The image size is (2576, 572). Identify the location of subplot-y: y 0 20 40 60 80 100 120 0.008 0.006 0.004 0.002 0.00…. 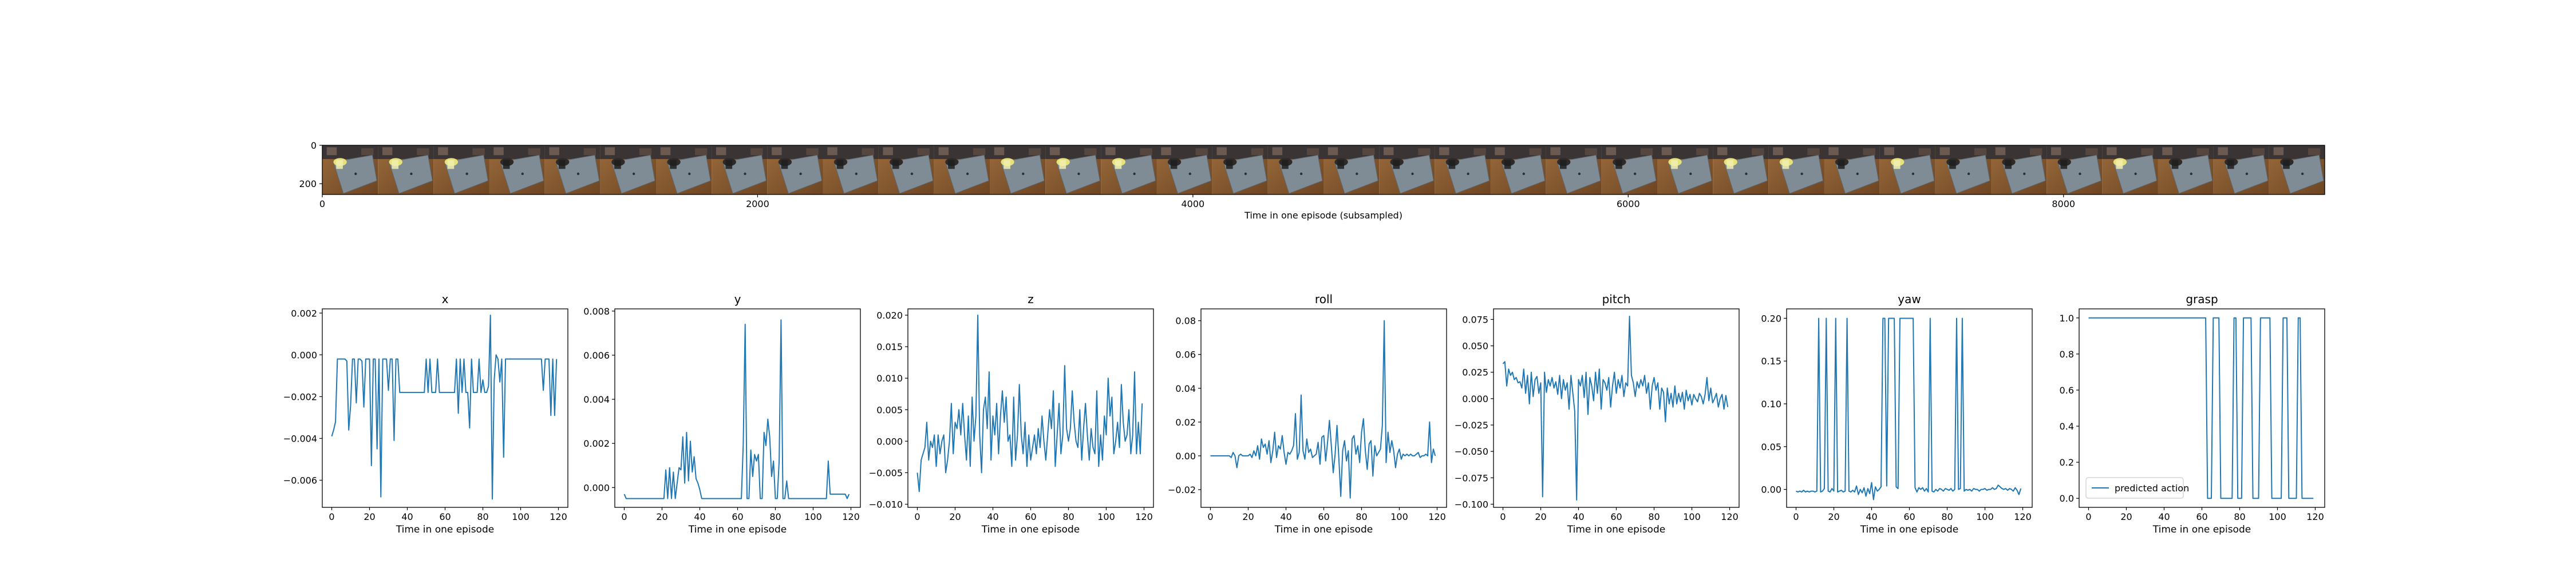
(722, 413).